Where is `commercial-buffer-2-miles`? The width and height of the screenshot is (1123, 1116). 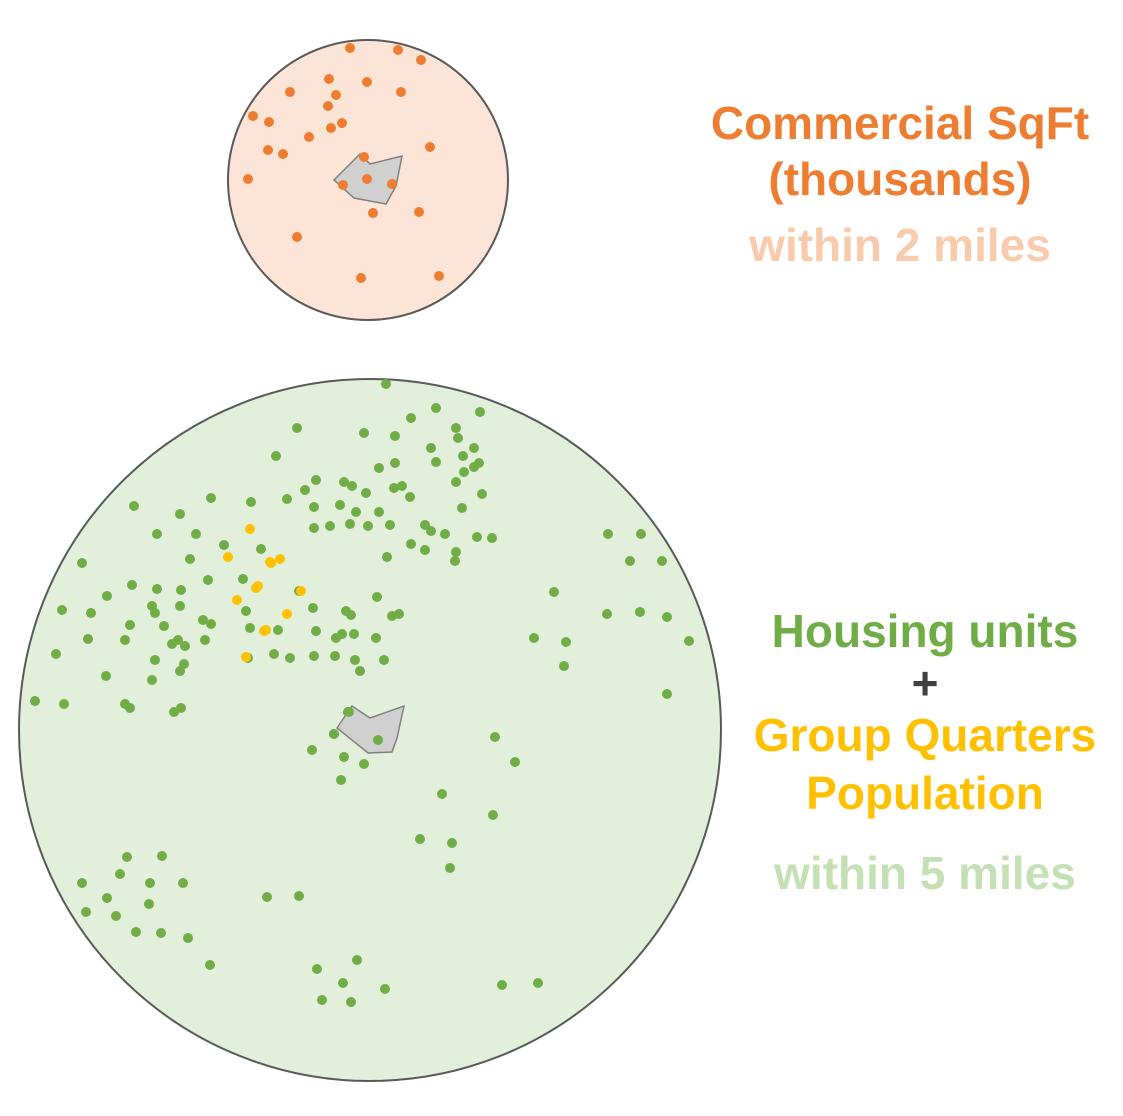
commercial-buffer-2-miles is located at coordinates (368, 180).